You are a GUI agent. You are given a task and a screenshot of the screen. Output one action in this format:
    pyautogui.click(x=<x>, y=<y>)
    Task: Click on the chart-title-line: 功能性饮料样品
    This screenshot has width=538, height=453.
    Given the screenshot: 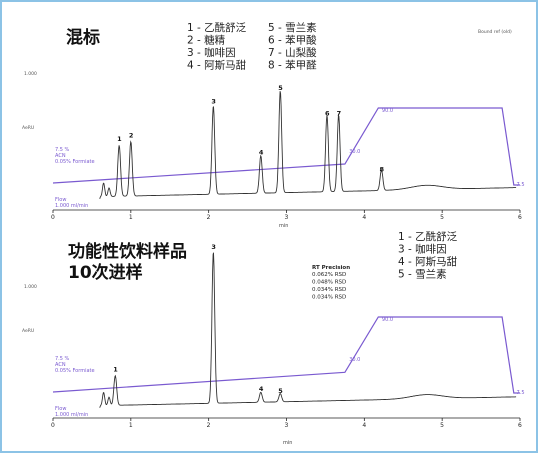 What is the action you would take?
    pyautogui.click(x=127, y=251)
    